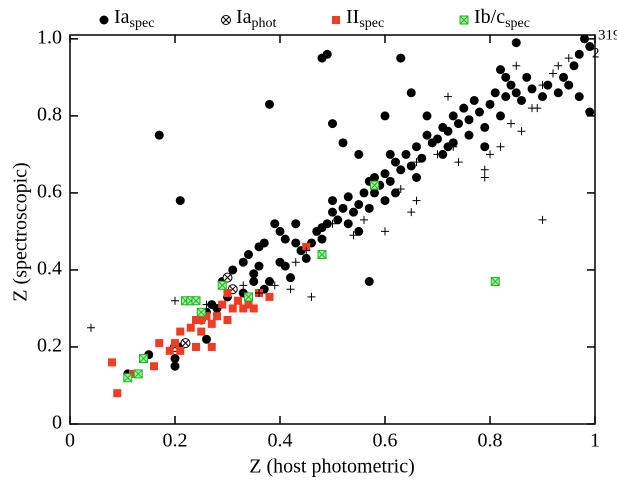  What do you see at coordinates (502, 19) in the screenshot?
I see `legend-label: Ib/cspec` at bounding box center [502, 19].